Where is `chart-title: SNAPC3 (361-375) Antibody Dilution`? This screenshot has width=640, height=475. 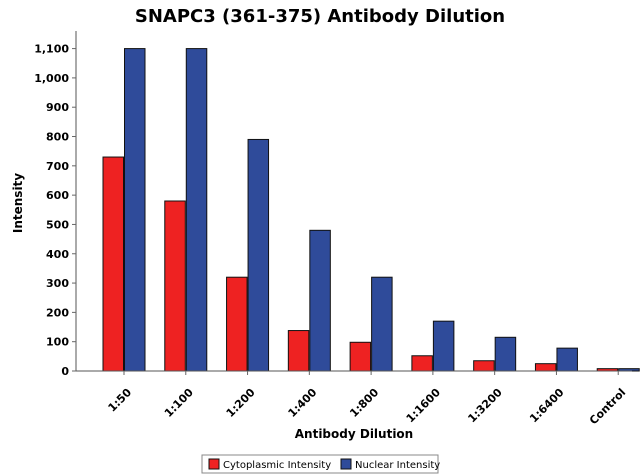
chart-title: SNAPC3 (361-375) Antibody Dilution is located at coordinates (320, 16).